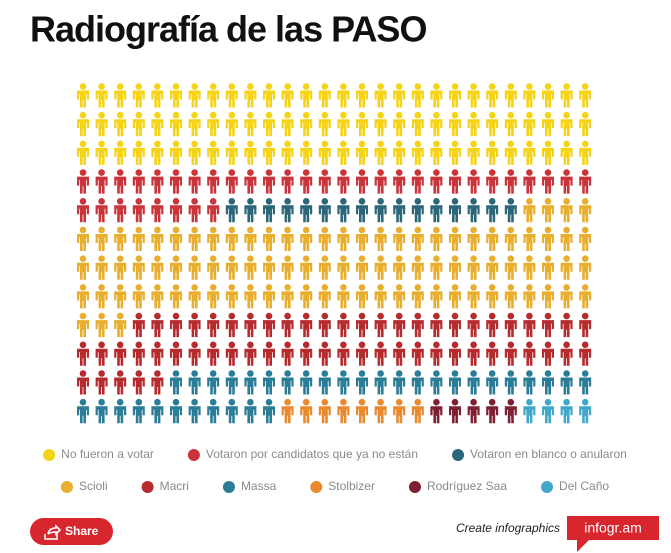 The height and width of the screenshot is (553, 671). I want to click on share-label: Share, so click(82, 531).